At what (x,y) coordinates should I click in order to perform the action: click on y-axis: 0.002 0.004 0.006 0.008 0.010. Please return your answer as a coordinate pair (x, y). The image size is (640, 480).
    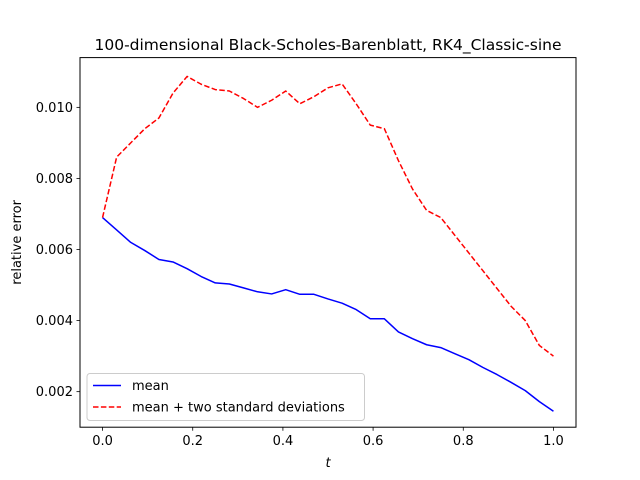
    Looking at the image, I should click on (58, 250).